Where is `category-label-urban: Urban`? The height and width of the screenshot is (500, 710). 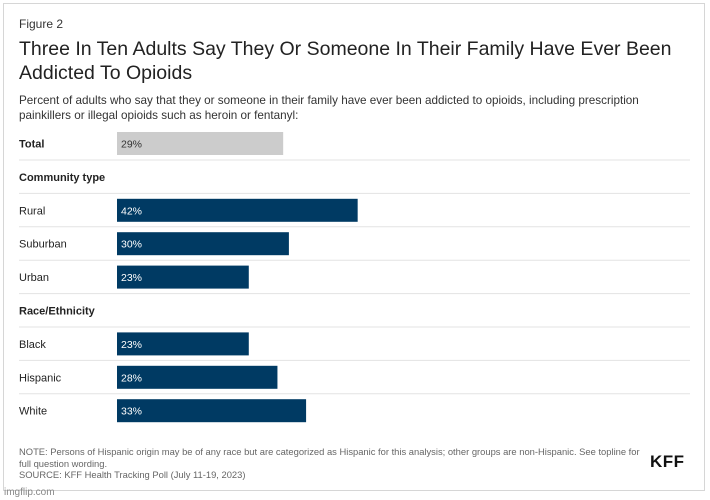
category-label-urban: Urban is located at coordinates (34, 278).